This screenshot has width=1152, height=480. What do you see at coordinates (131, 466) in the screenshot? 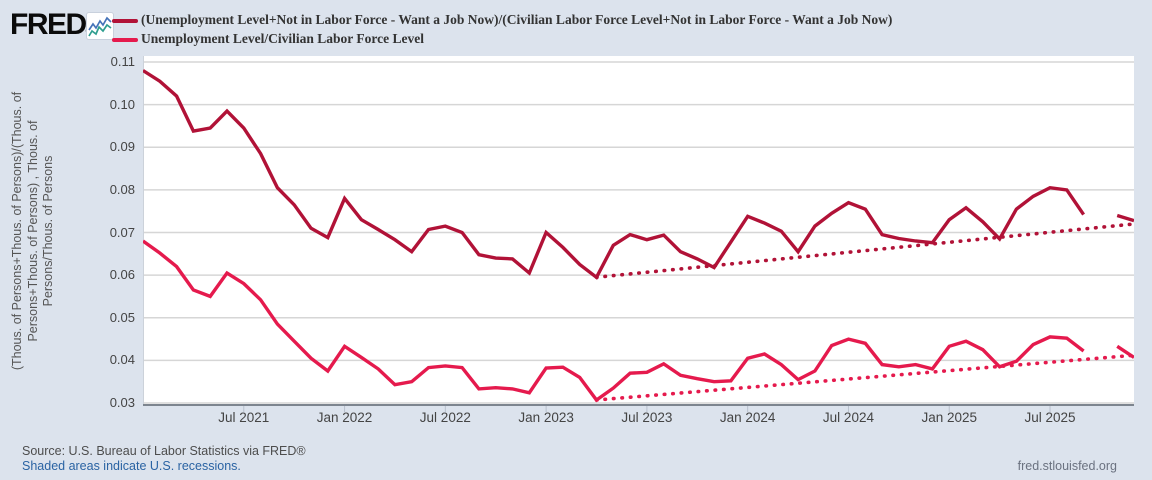
I see `recession-note-link: Shaded areas indicate U.S. recessions.` at bounding box center [131, 466].